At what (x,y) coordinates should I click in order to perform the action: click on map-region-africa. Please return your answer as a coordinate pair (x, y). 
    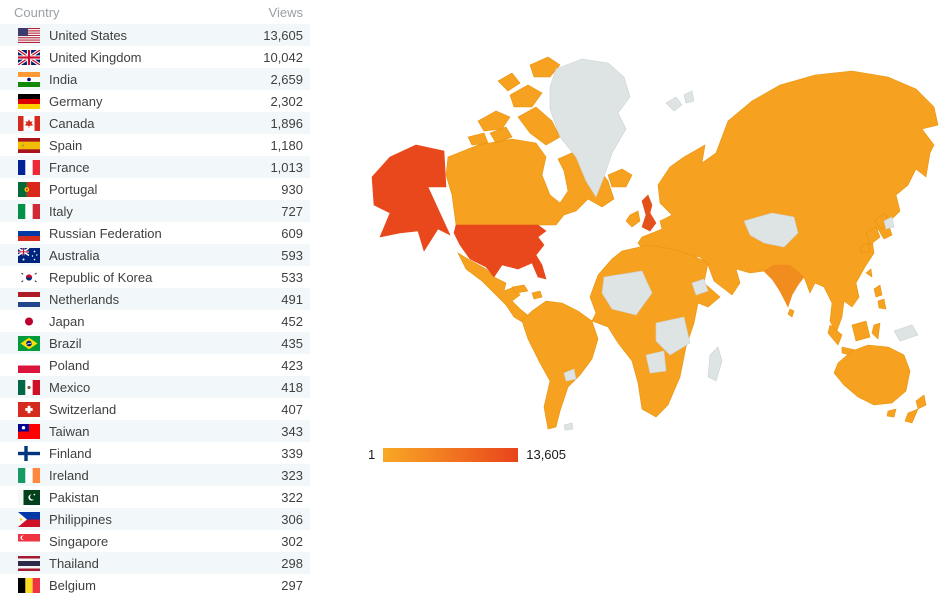
    Looking at the image, I should click on (655, 331).